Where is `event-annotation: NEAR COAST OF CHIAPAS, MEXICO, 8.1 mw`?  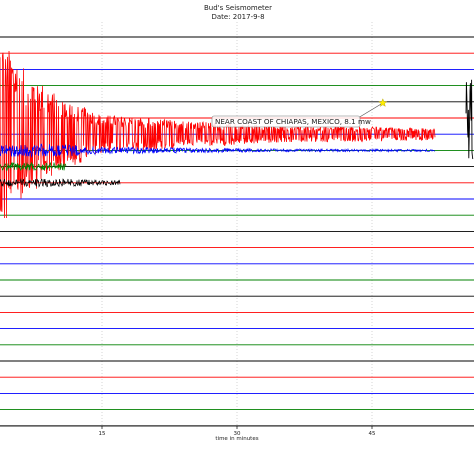
event-annotation: NEAR COAST OF CHIAPAS, MEXICO, 8.1 mw is located at coordinates (299, 113).